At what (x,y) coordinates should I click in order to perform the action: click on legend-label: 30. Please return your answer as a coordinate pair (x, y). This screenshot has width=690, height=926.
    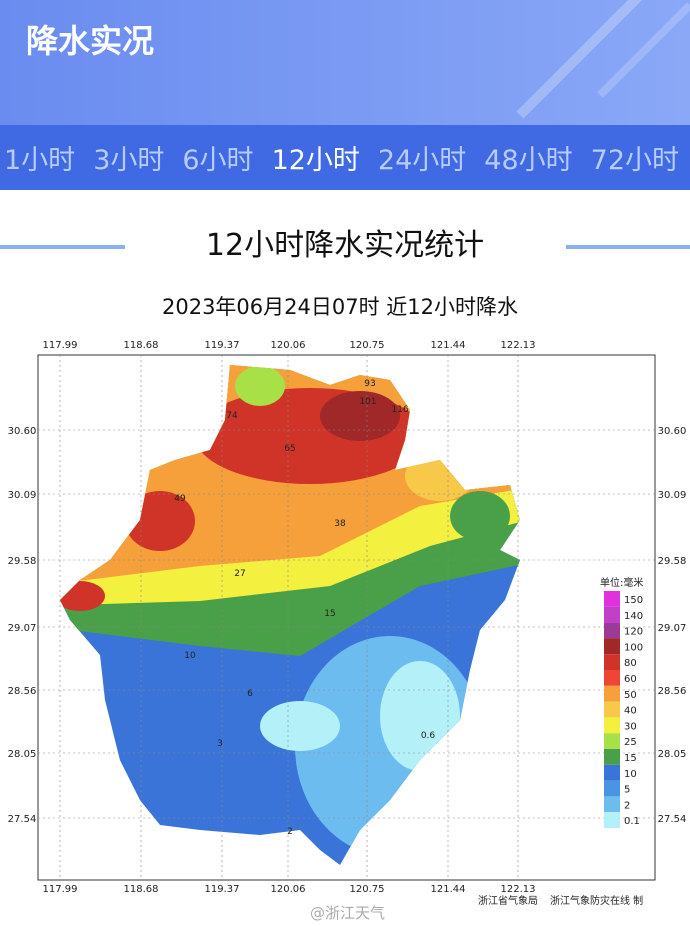
    Looking at the image, I should click on (630, 726).